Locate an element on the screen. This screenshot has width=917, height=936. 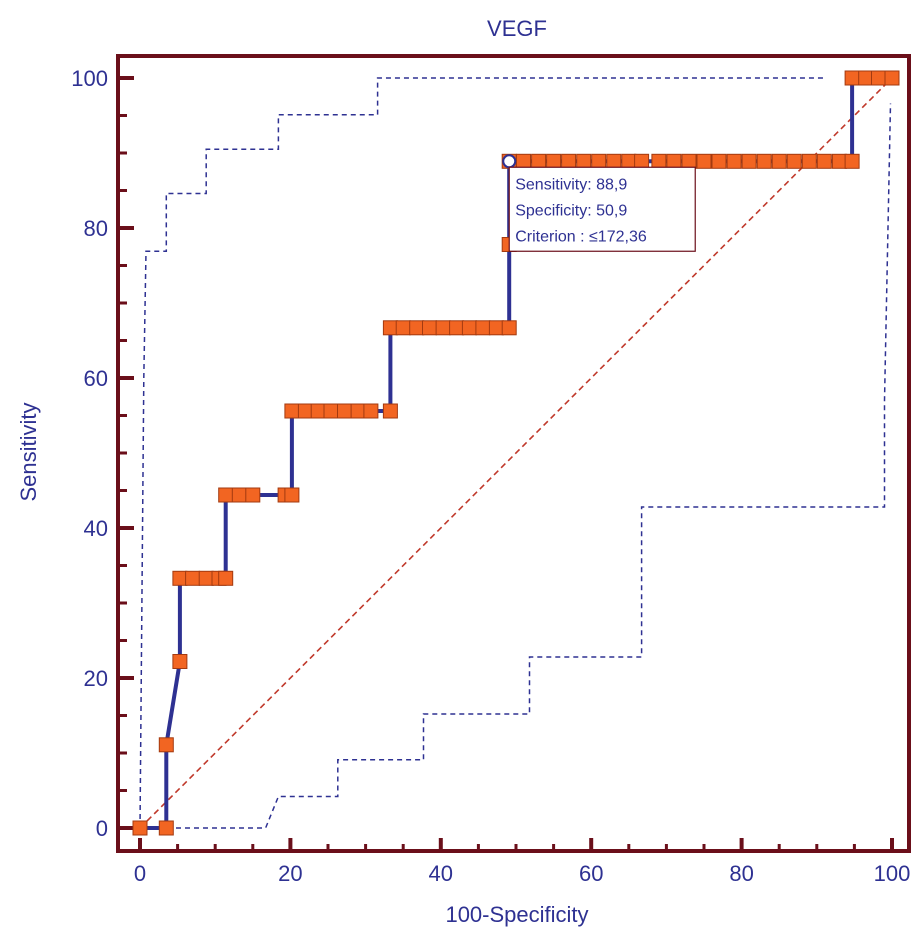
x-tick-label: 40 is located at coordinates (441, 873).